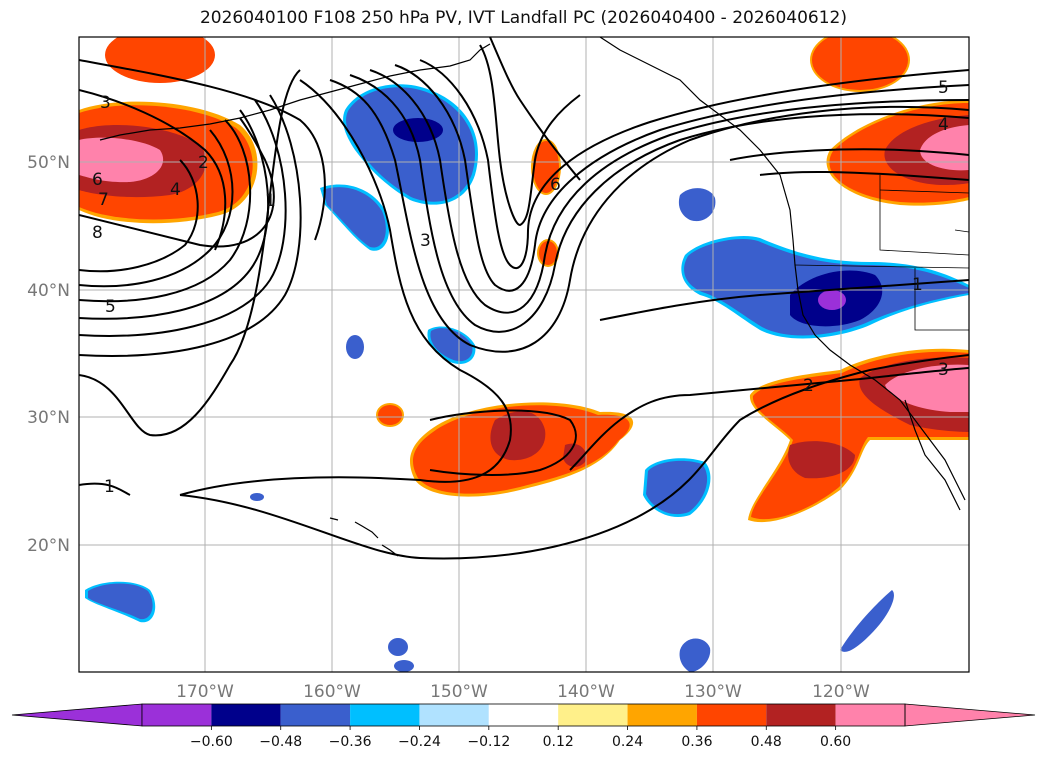 The width and height of the screenshot is (1047, 765). Describe the element at coordinates (841, 692) in the screenshot. I see `lon-label: 120°W` at that location.